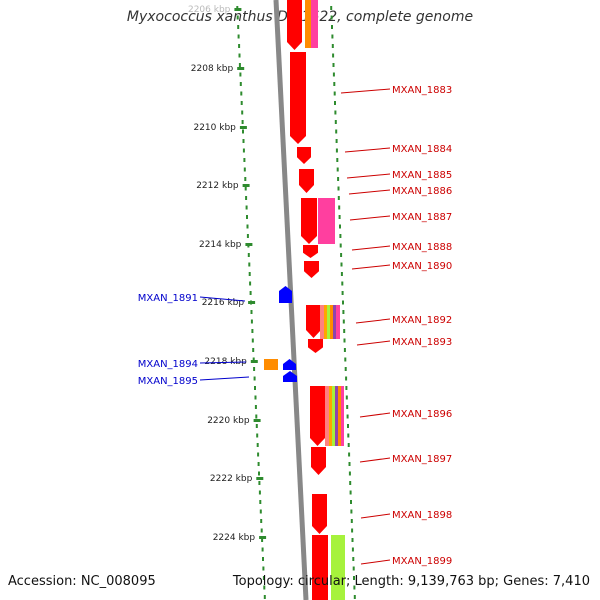 This screenshot has width=600, height=600. What do you see at coordinates (223, 303) in the screenshot?
I see `ruler-label: 2216 kbp` at bounding box center [223, 303].